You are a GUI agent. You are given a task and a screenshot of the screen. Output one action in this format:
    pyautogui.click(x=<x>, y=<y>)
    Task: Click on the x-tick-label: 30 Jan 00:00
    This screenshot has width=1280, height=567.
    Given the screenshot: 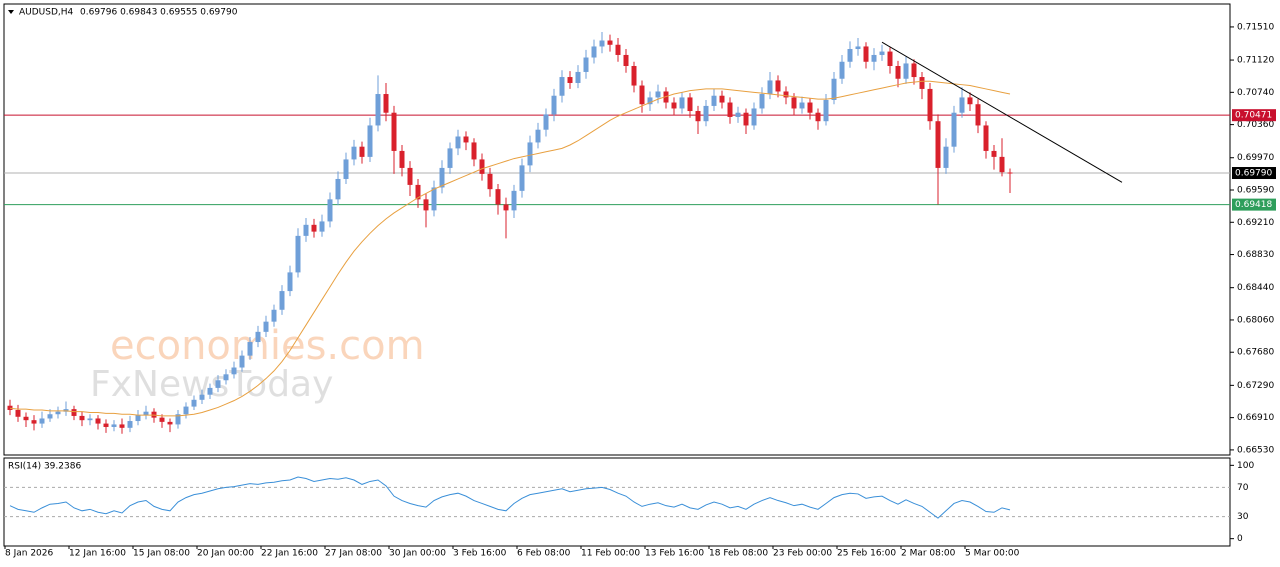 What is the action you would take?
    pyautogui.click(x=417, y=554)
    